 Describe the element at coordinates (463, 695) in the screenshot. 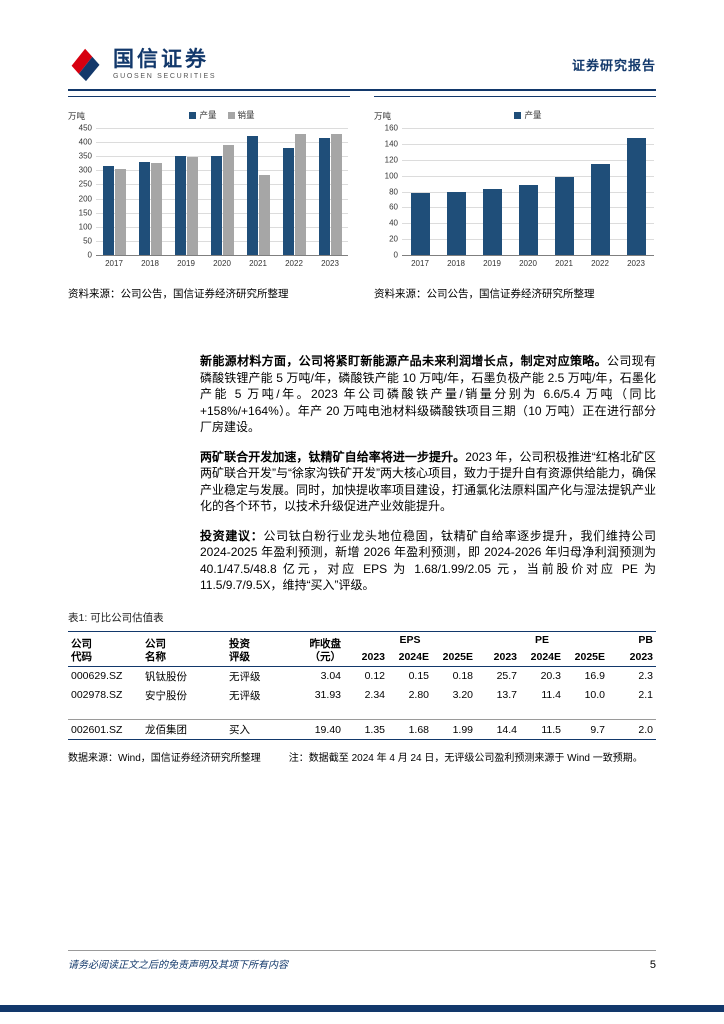

I see `cell: 3.20` at that location.